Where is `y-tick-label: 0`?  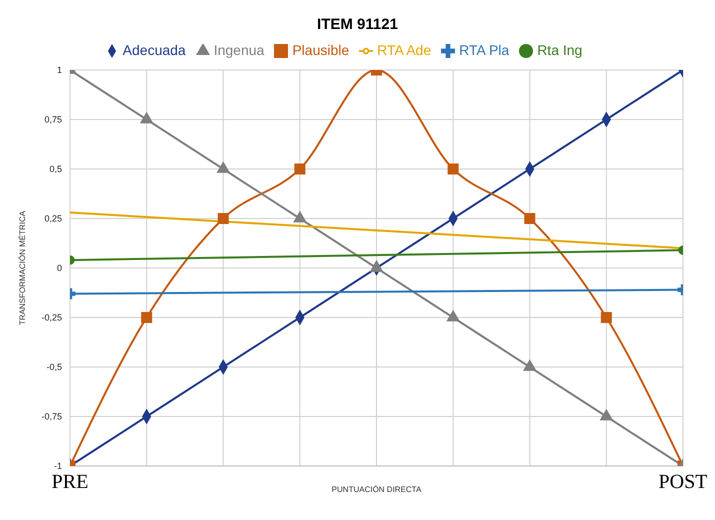 y-tick-label: 0 is located at coordinates (59, 268).